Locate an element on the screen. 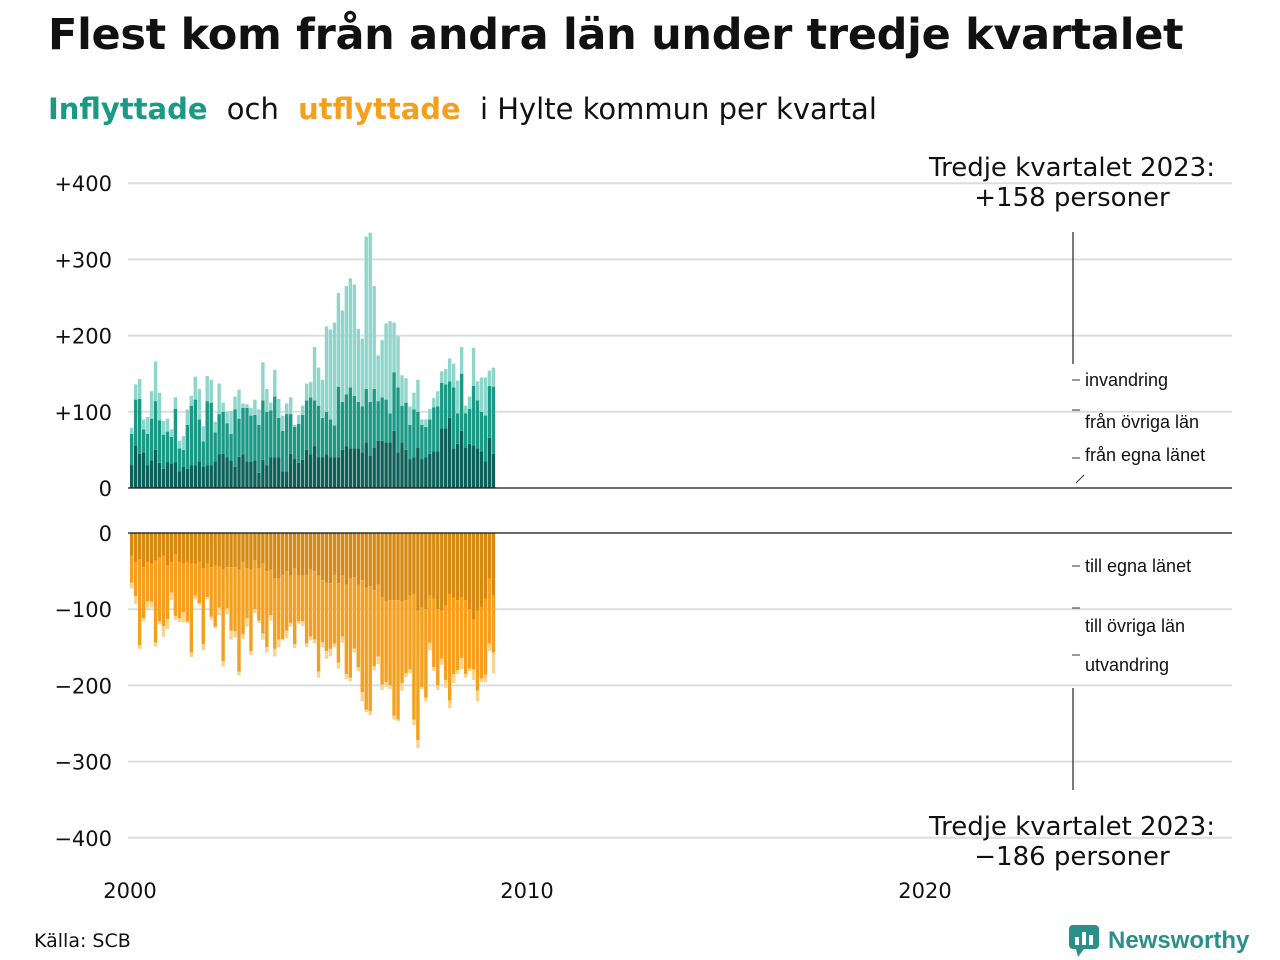 The height and width of the screenshot is (960, 1280). y-tick-label-top: +300 is located at coordinates (83, 260).